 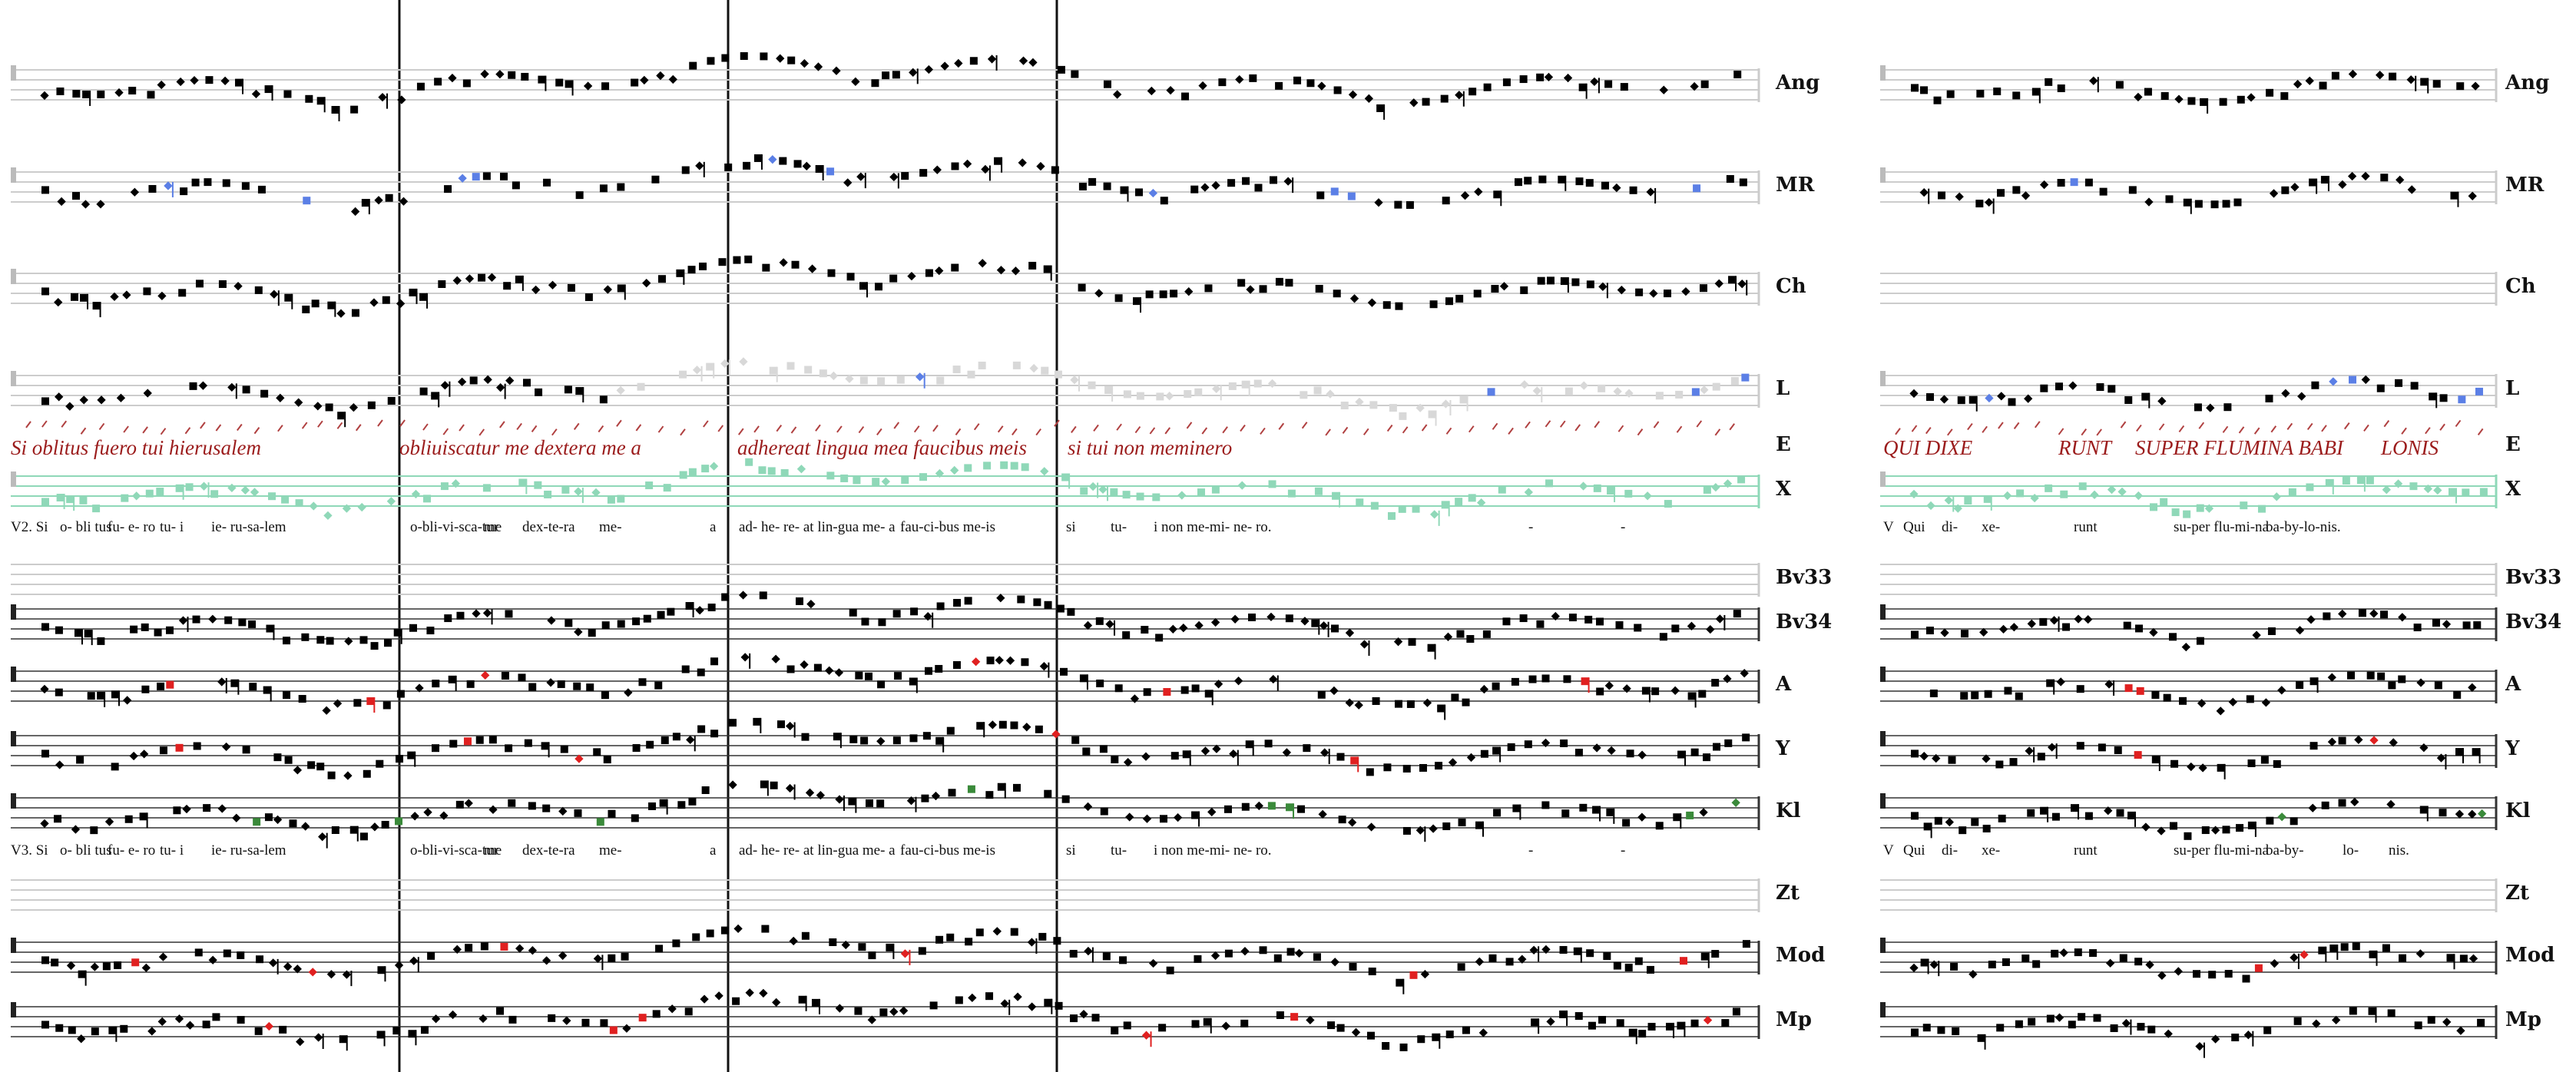 I want to click on lyric-syllable: -, so click(x=1623, y=850).